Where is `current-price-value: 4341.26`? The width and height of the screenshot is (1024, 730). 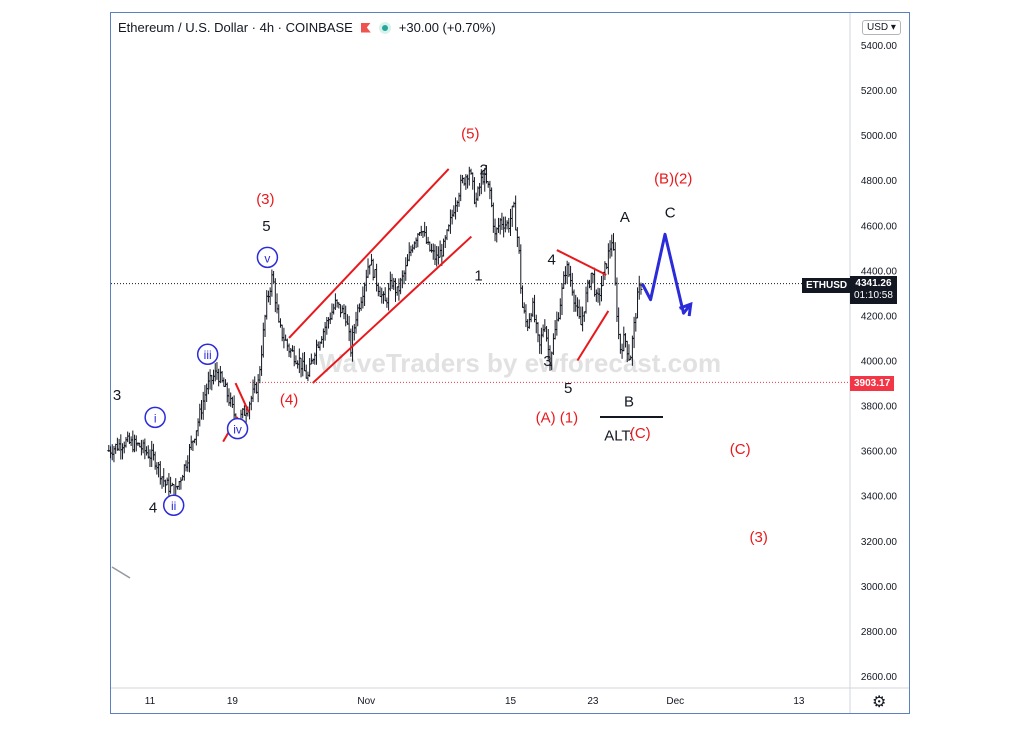
current-price-value: 4341.26 is located at coordinates (873, 283).